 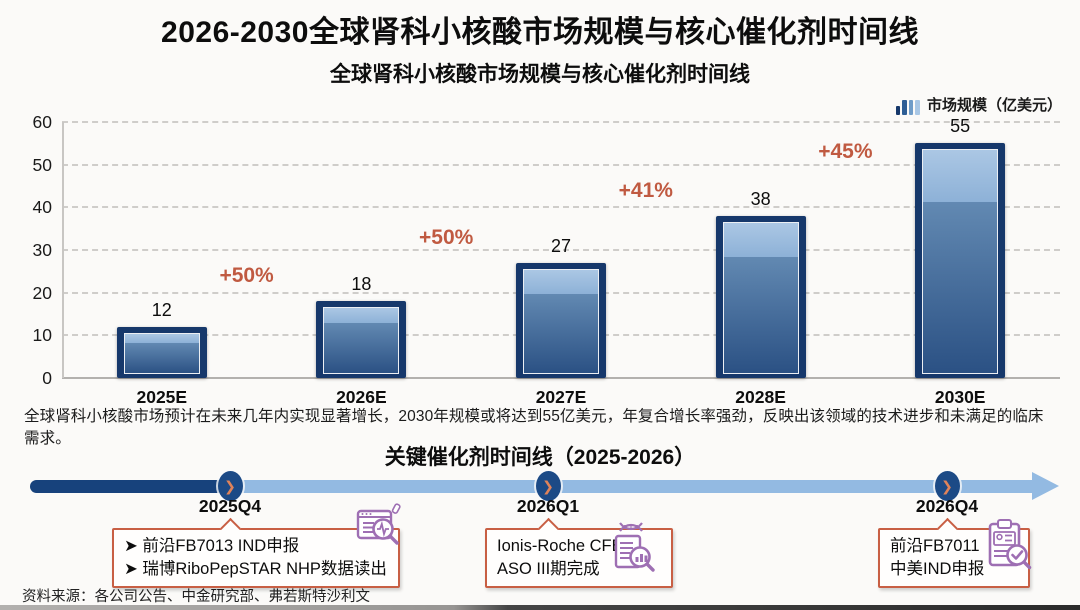 What do you see at coordinates (561, 245) in the screenshot?
I see `bar-value-label: 27` at bounding box center [561, 245].